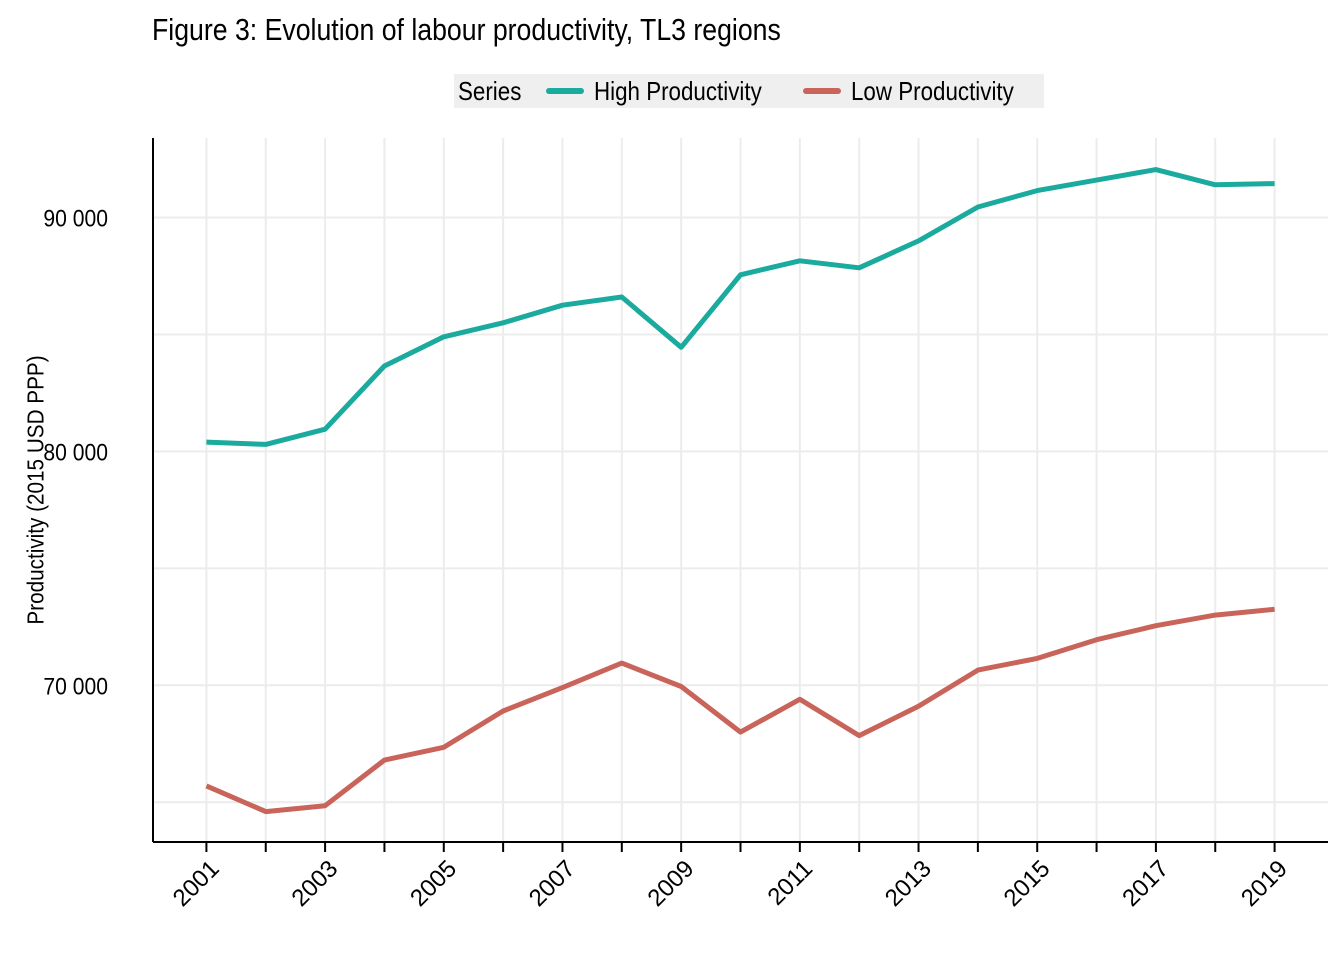 This screenshot has height=960, width=1344. I want to click on legend-swatch-low, so click(821, 91).